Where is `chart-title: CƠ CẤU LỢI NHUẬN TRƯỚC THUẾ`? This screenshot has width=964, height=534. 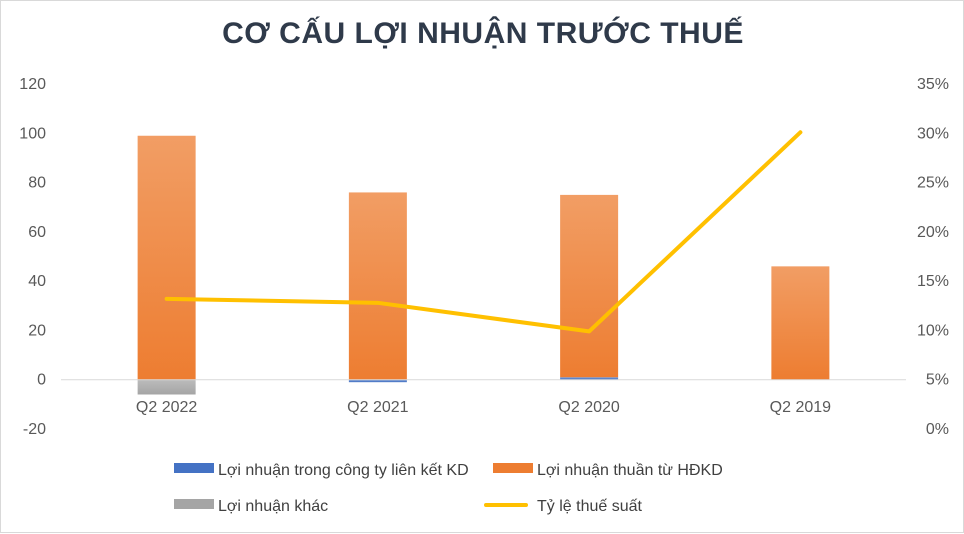
chart-title: CƠ CẤU LỢI NHUẬN TRƯỚC THUẾ is located at coordinates (483, 33).